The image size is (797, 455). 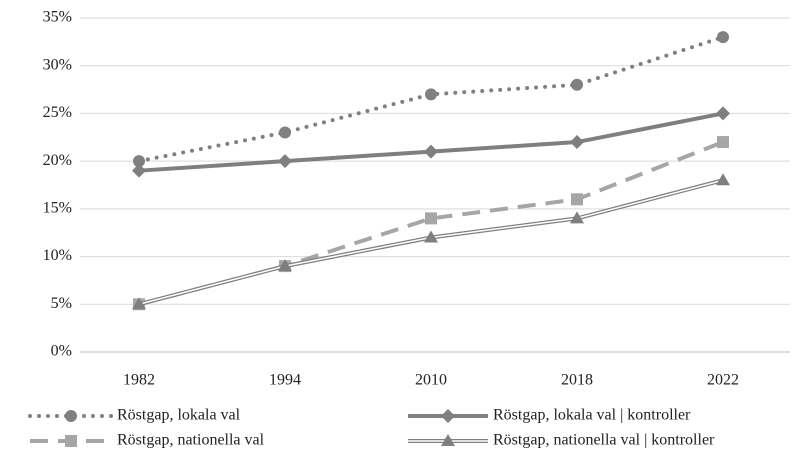 I want to click on y-tick-label: 35%, so click(x=57, y=17).